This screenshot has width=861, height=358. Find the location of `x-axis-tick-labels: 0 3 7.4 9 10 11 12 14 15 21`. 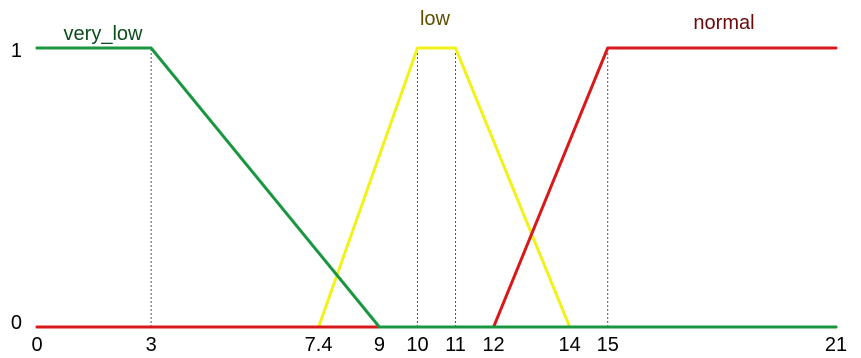

x-axis-tick-labels: 0 3 7.4 9 10 11 12 14 15 21 is located at coordinates (439, 345).